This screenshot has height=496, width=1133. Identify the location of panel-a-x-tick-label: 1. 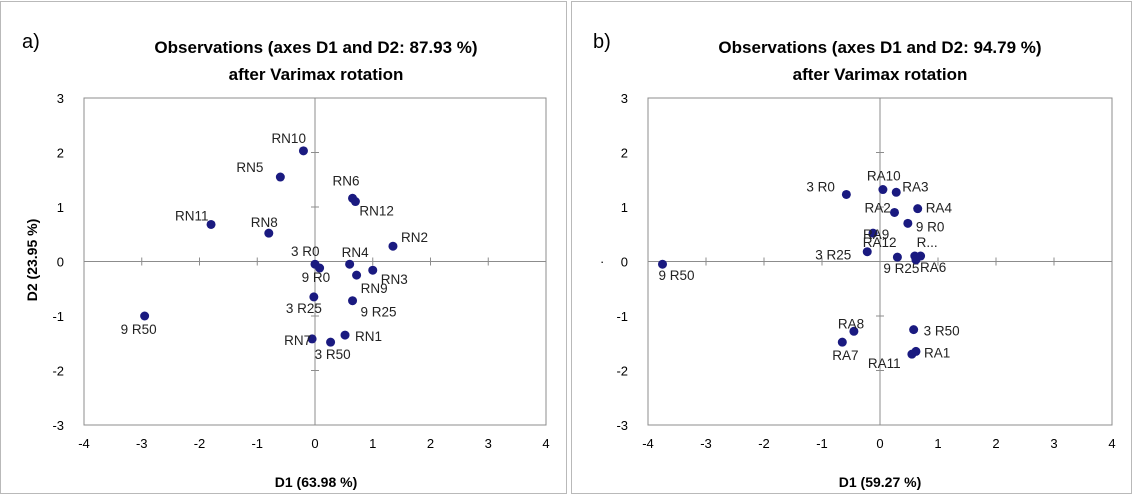
(372, 443).